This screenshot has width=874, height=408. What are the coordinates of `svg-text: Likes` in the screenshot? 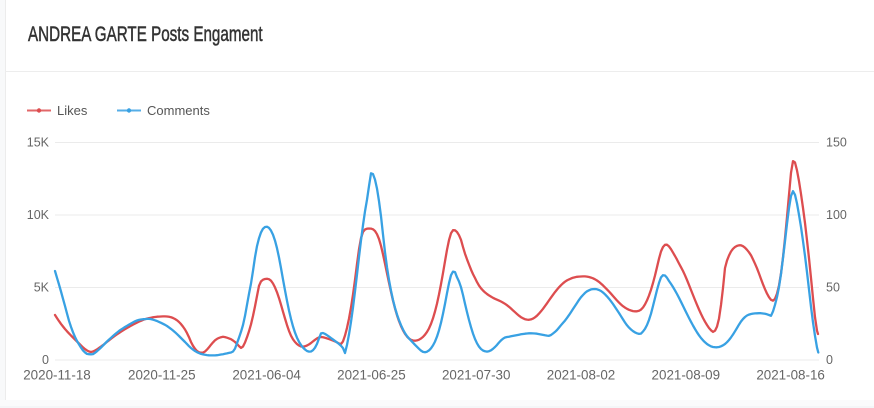 It's located at (72, 110).